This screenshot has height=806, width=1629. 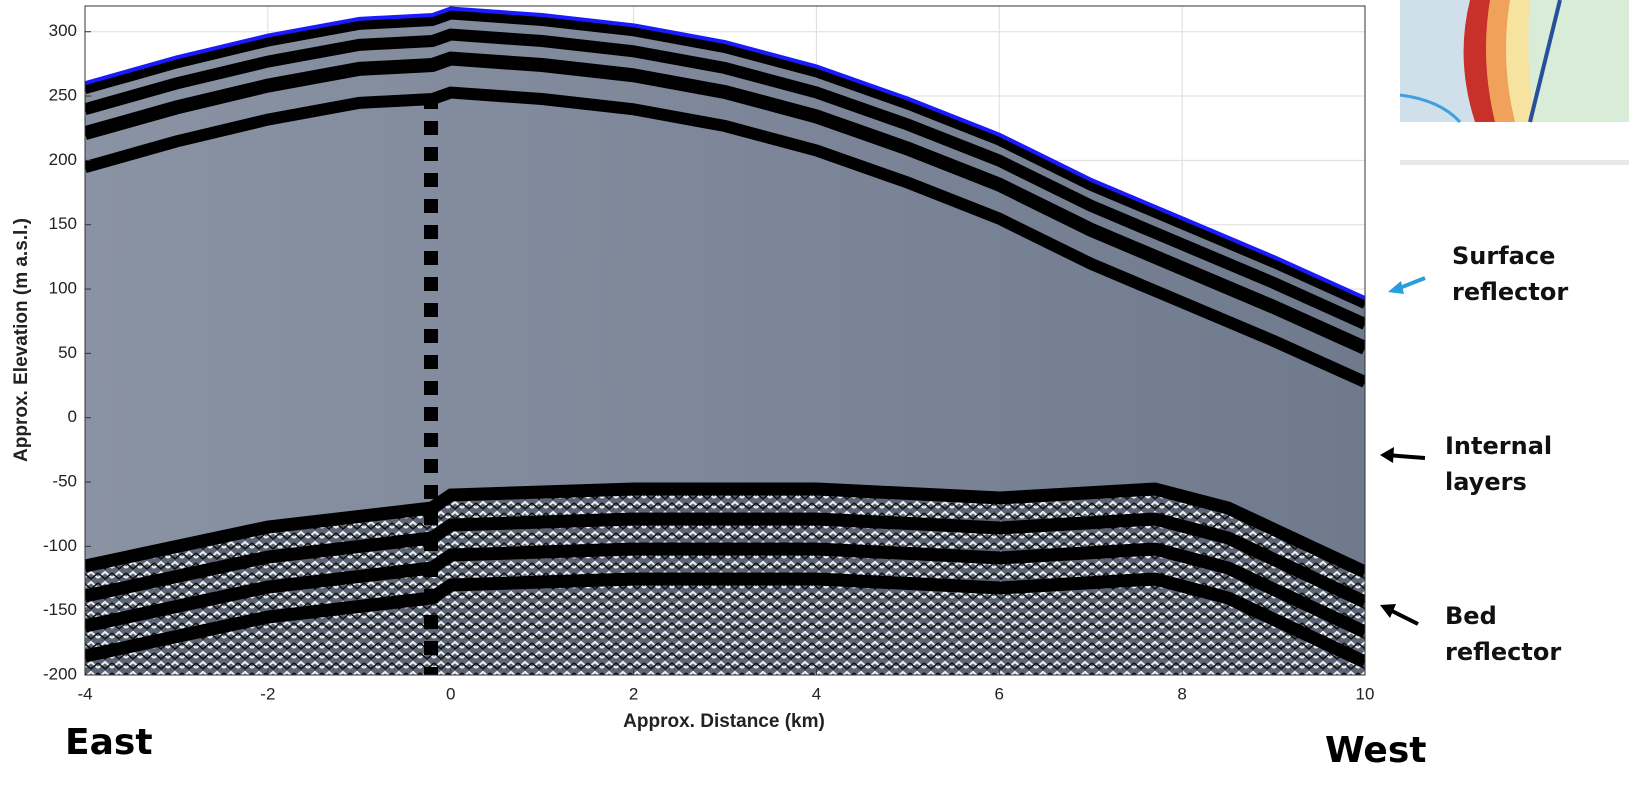 What do you see at coordinates (63, 223) in the screenshot?
I see `y-tick-label: 150` at bounding box center [63, 223].